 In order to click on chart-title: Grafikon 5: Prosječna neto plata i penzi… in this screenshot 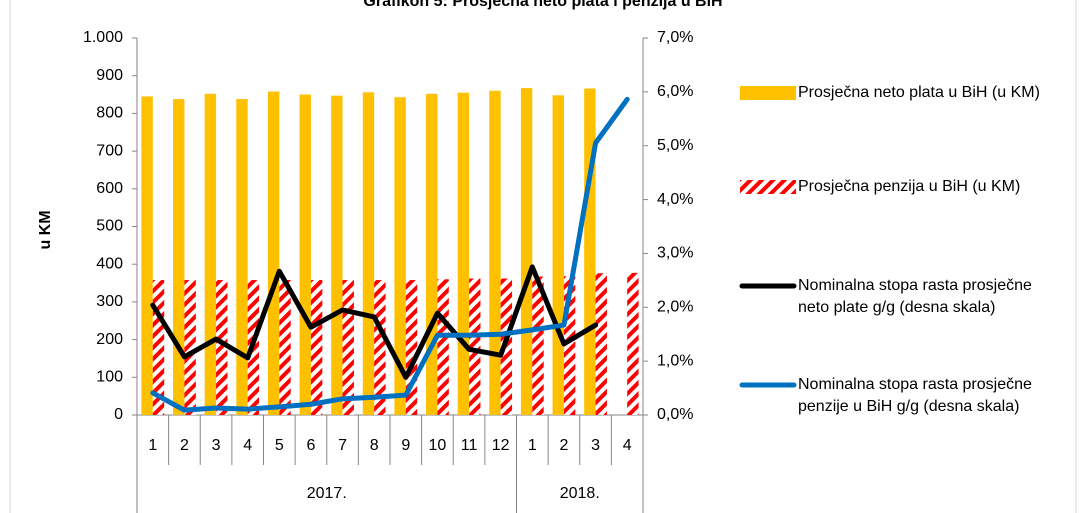, I will do `click(542, 5)`.